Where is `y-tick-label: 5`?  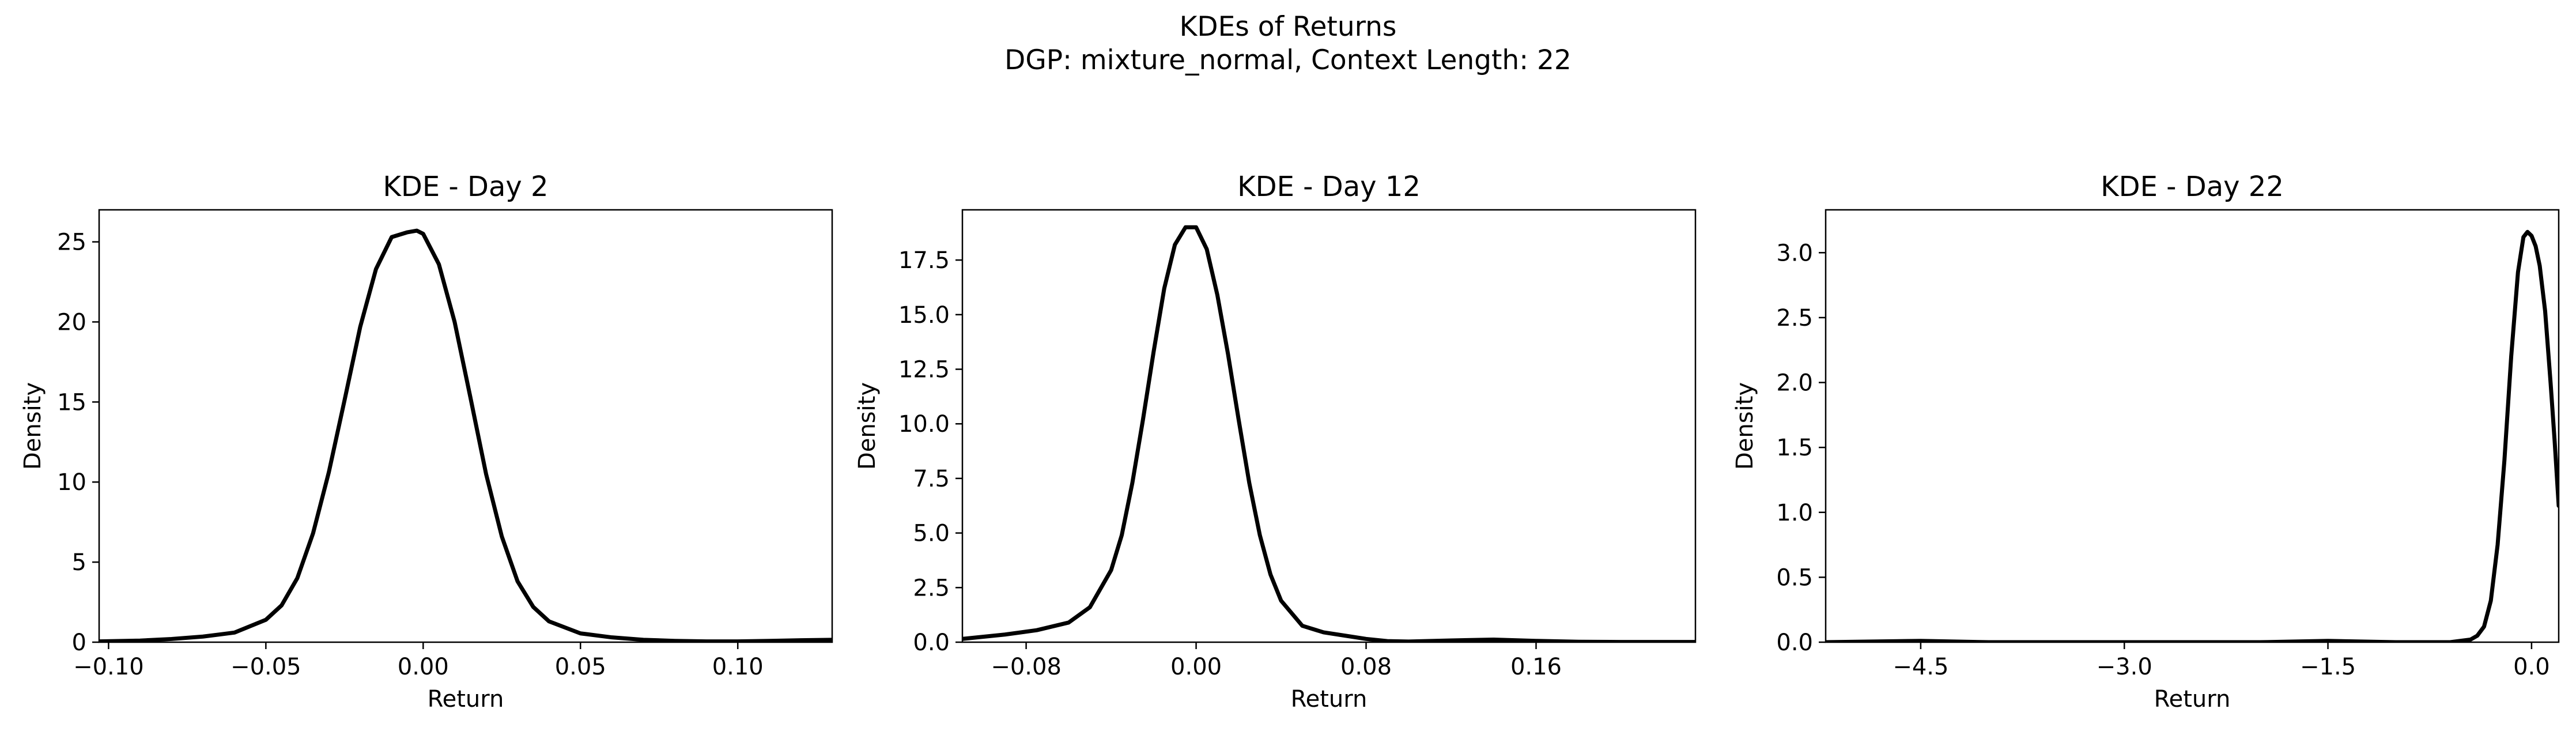 y-tick-label: 5 is located at coordinates (79, 562).